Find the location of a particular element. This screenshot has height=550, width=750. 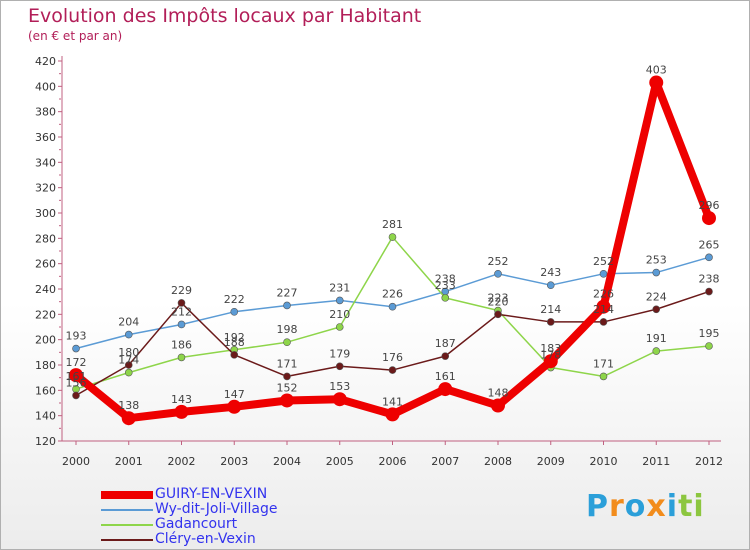

data-label-3-7: 161 is located at coordinates (445, 376).